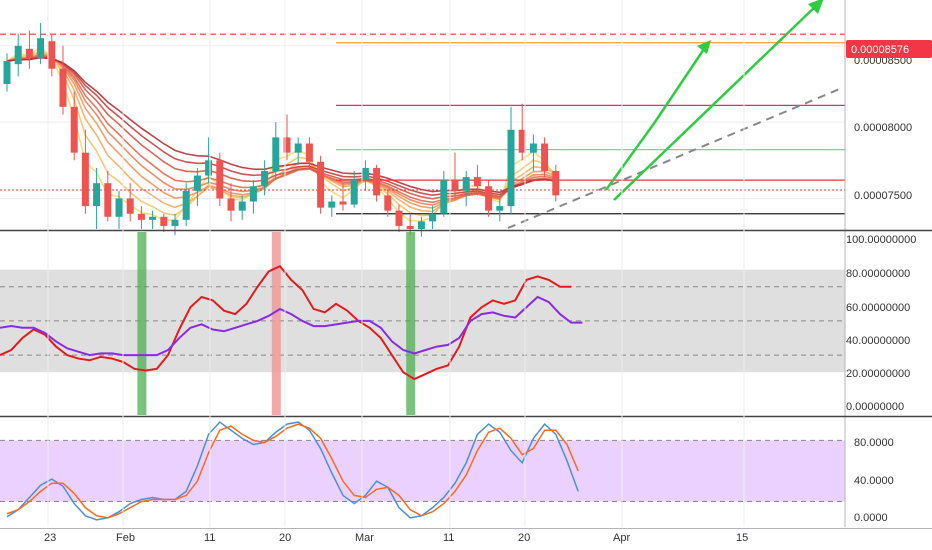 Image resolution: width=932 pixels, height=550 pixels. What do you see at coordinates (621, 538) in the screenshot?
I see `date-label-apr: Apr` at bounding box center [621, 538].